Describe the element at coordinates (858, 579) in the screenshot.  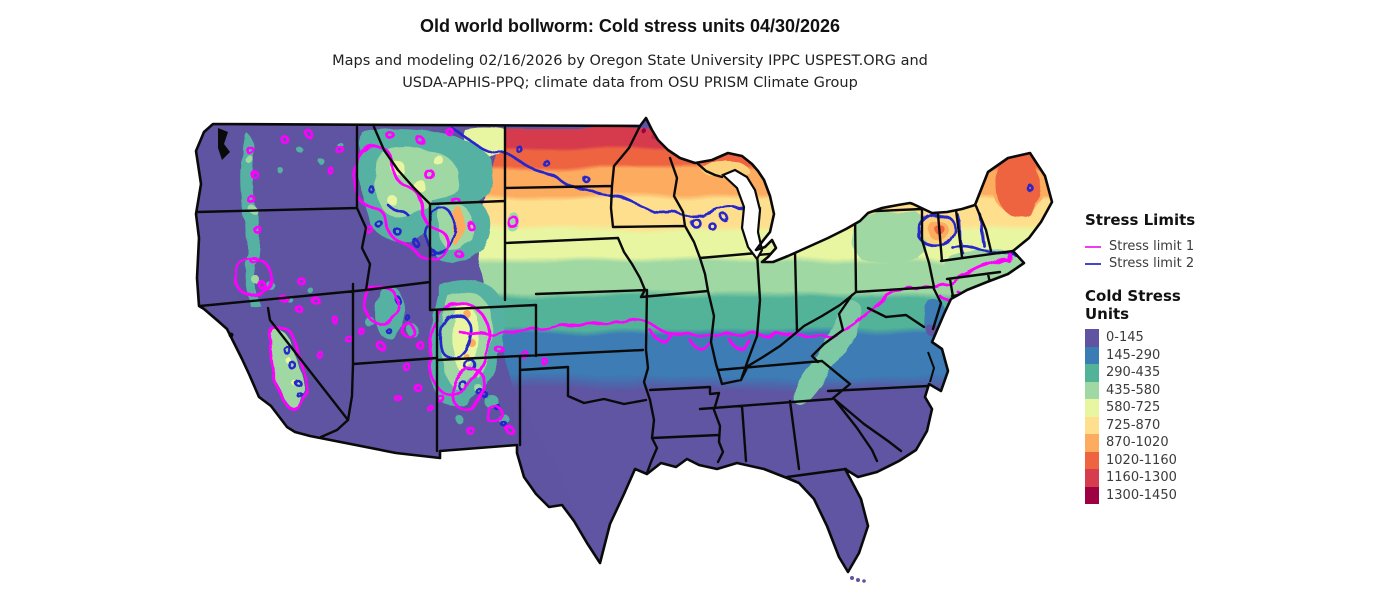
I see `florida-keys` at that location.